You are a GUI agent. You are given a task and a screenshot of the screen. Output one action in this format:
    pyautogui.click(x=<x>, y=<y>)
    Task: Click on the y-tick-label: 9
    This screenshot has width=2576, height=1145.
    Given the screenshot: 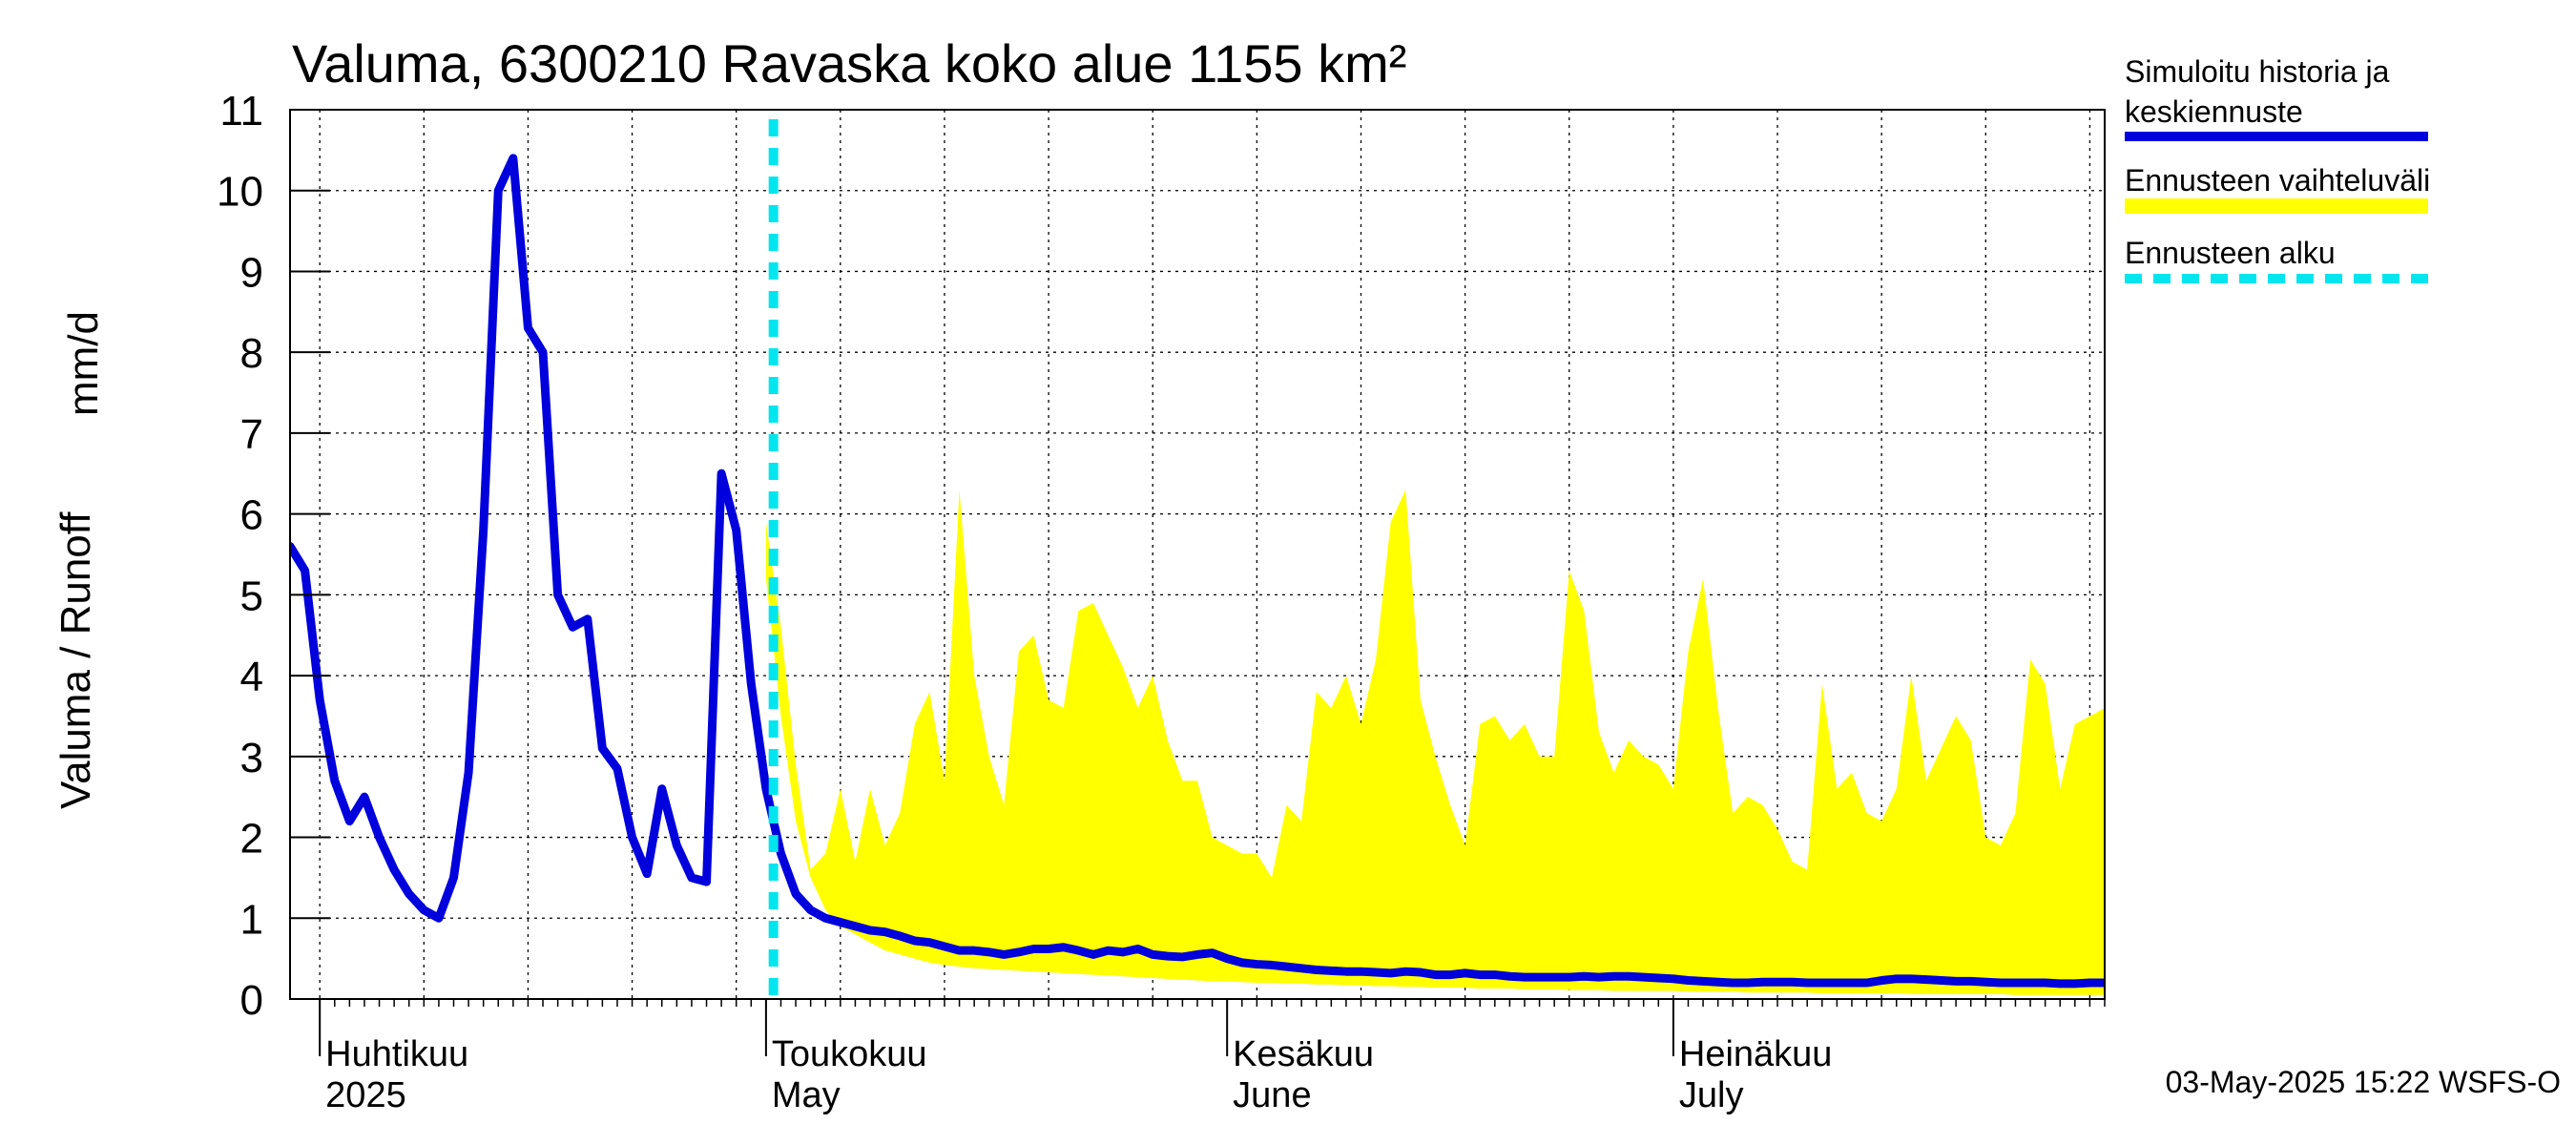 What is the action you would take?
    pyautogui.click(x=251, y=272)
    